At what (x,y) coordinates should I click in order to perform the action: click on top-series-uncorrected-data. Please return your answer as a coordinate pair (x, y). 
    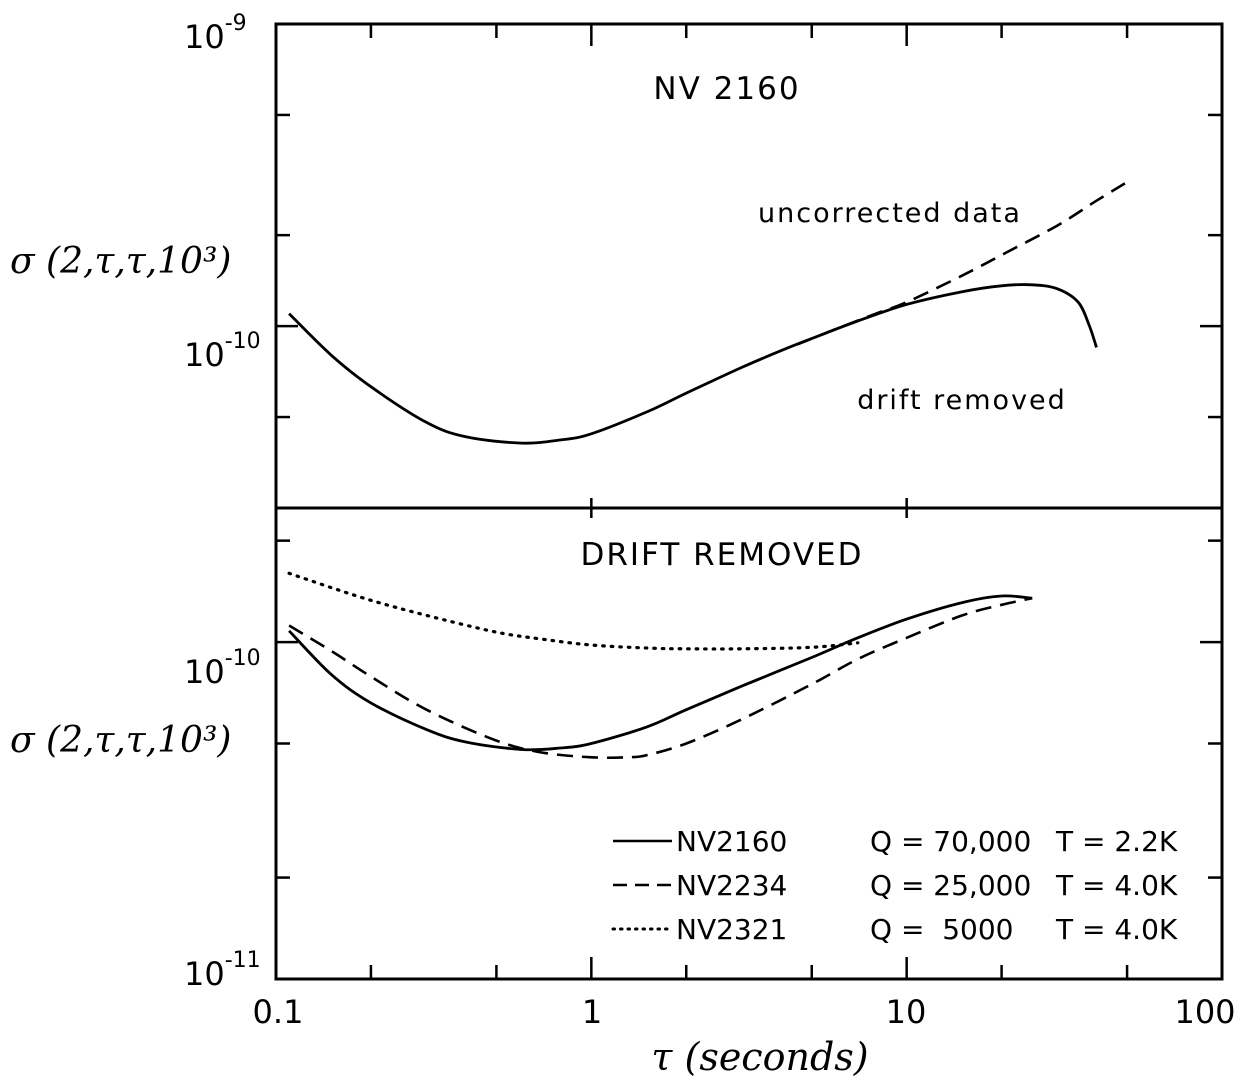
    Looking at the image, I should click on (962, 263).